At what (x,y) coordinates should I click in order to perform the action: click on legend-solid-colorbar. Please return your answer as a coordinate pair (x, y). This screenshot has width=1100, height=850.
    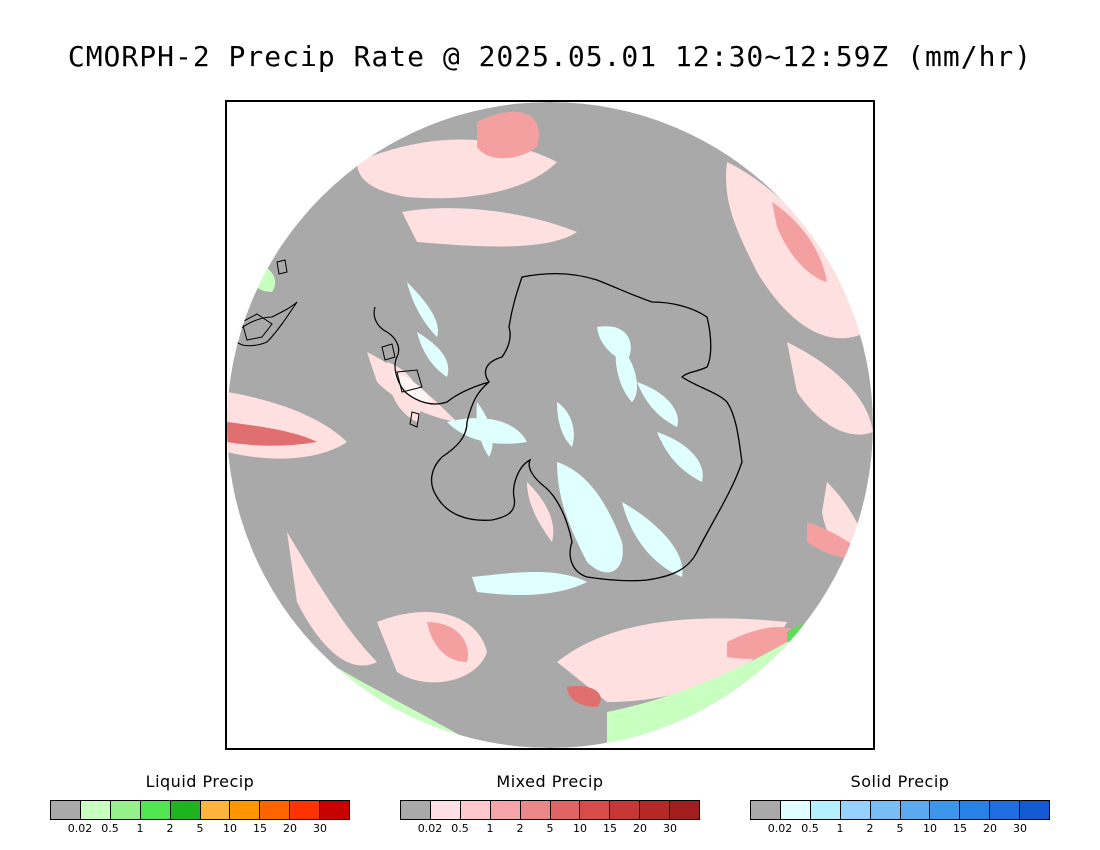
    Looking at the image, I should click on (900, 810).